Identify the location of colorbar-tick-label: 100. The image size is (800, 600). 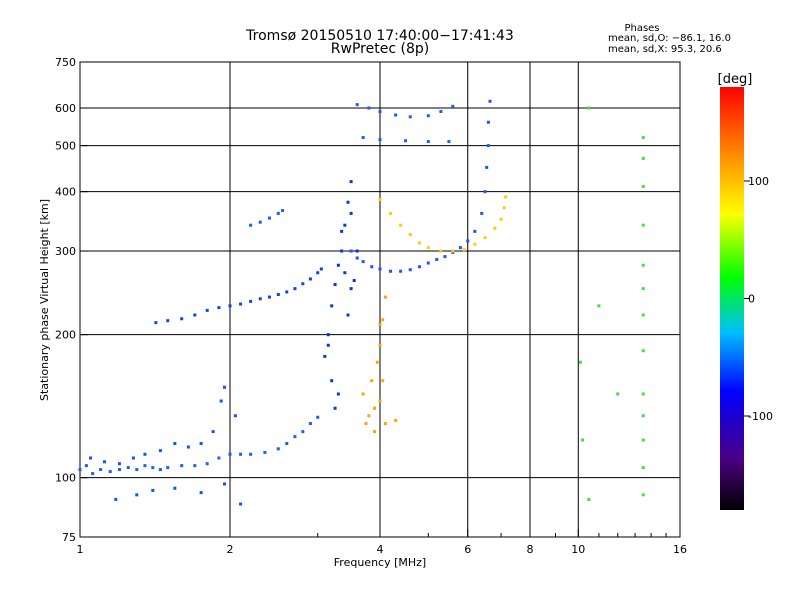
(758, 181).